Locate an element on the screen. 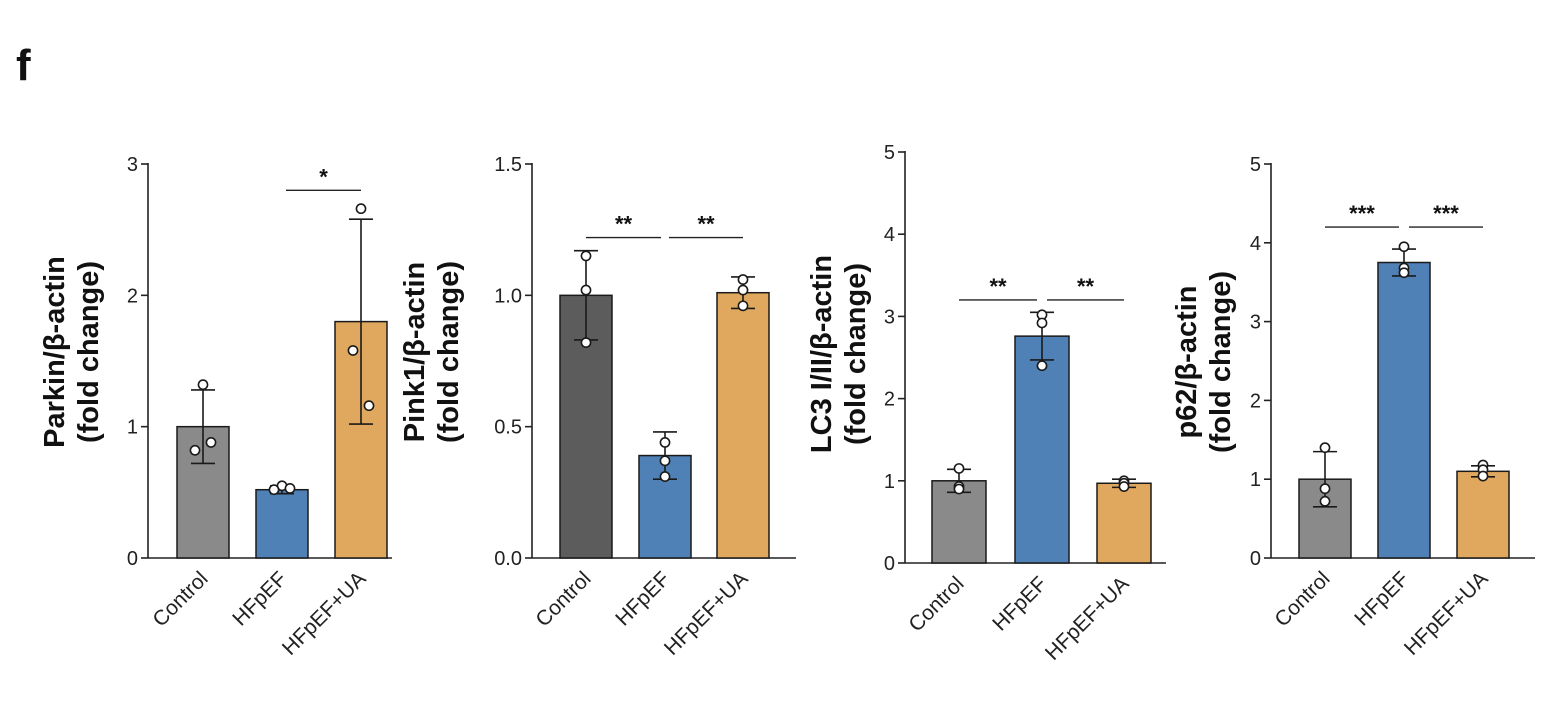 The width and height of the screenshot is (1562, 714). y-axis-label-line1: LC3 I/II/β-actin is located at coordinates (822, 354).